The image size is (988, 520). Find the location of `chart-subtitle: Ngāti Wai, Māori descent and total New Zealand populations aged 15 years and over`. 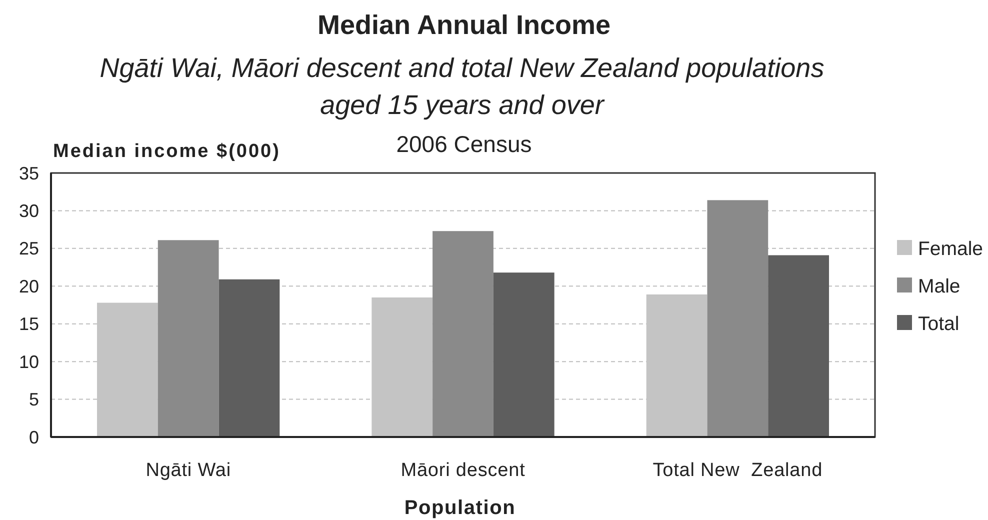

chart-subtitle: Ngāti Wai, Māori descent and total New Zealand populations aged 15 years and over is located at coordinates (462, 86).